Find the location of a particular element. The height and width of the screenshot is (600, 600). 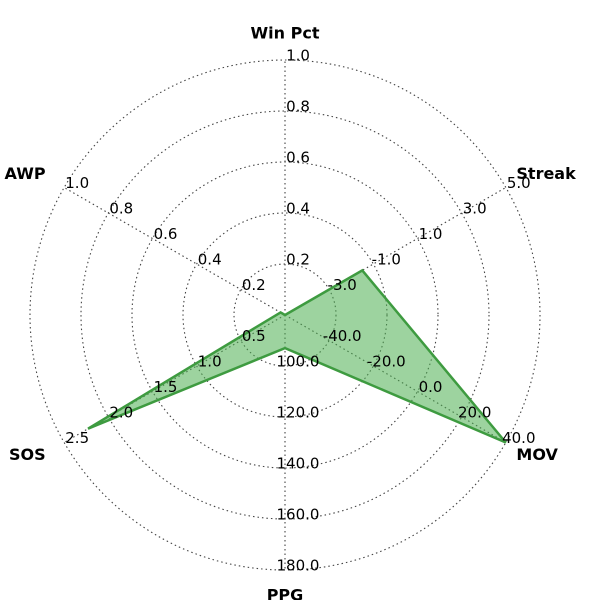

axis-title: SOS is located at coordinates (27, 454).